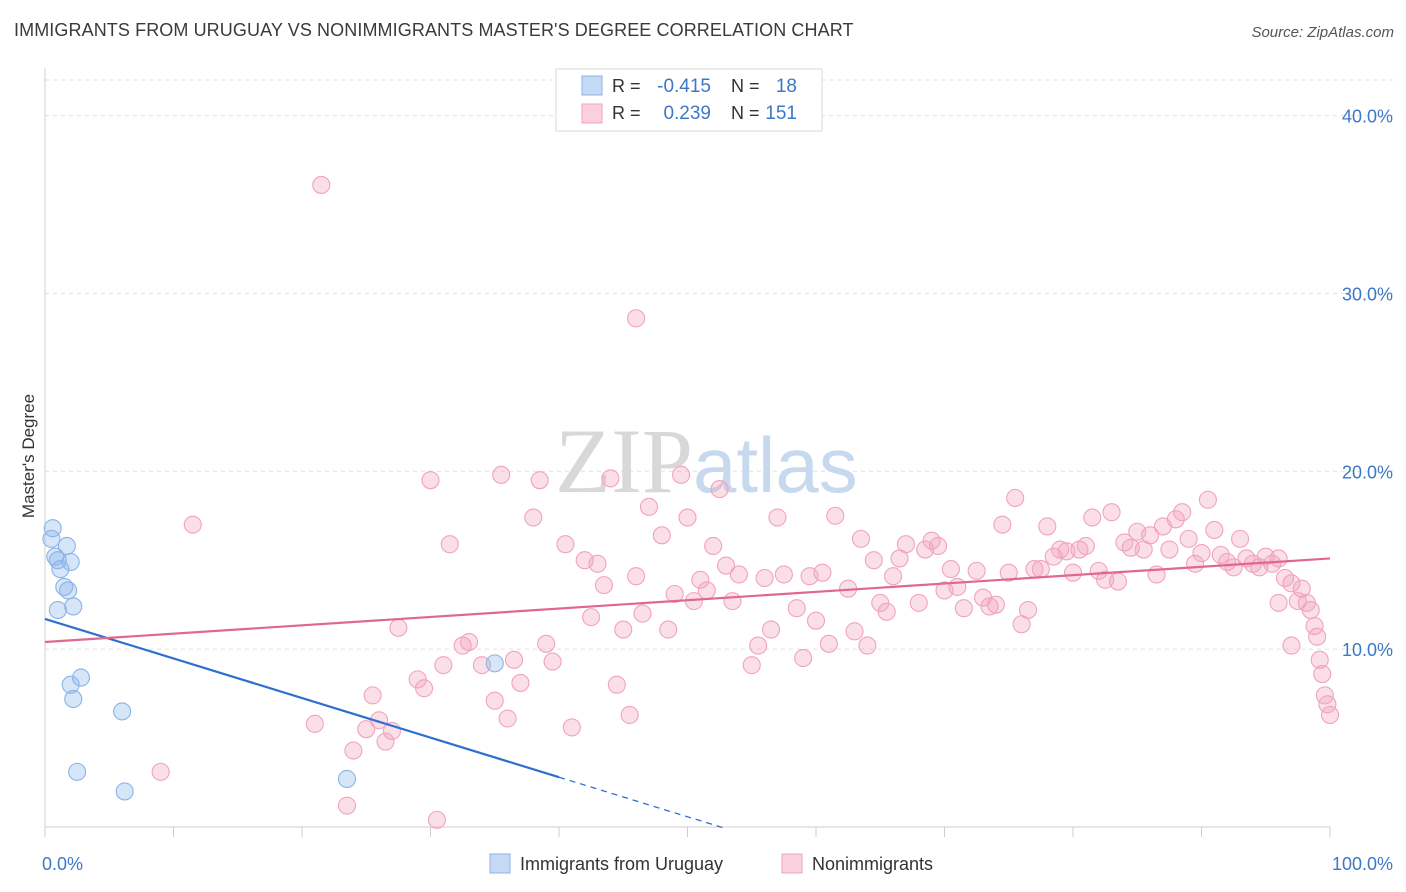 The image size is (1406, 892). What do you see at coordinates (687, 600) in the screenshot?
I see `nonimmigrants-trend-line` at bounding box center [687, 600].